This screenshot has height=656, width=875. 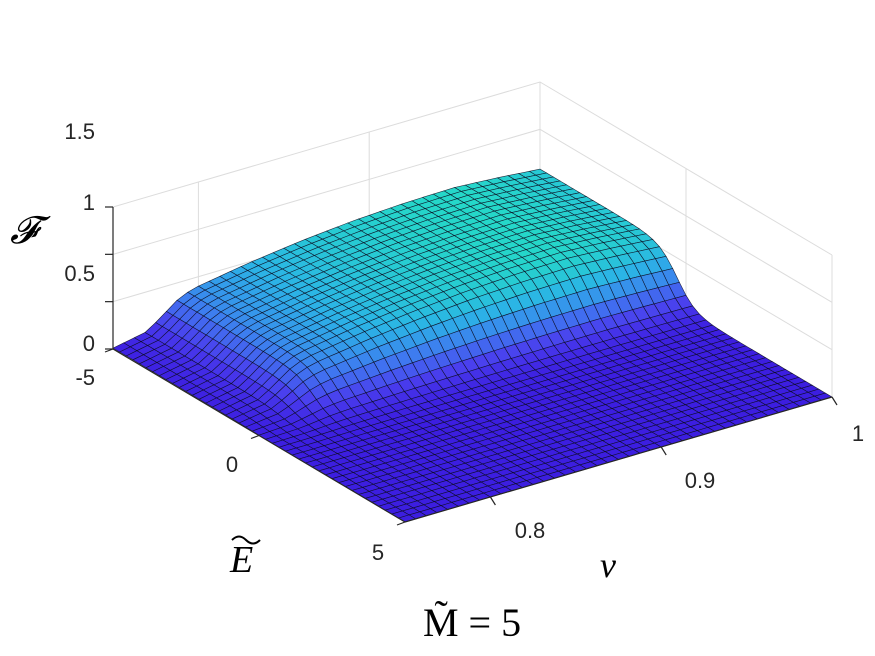 I want to click on e-axis-label: E, so click(x=241, y=560).